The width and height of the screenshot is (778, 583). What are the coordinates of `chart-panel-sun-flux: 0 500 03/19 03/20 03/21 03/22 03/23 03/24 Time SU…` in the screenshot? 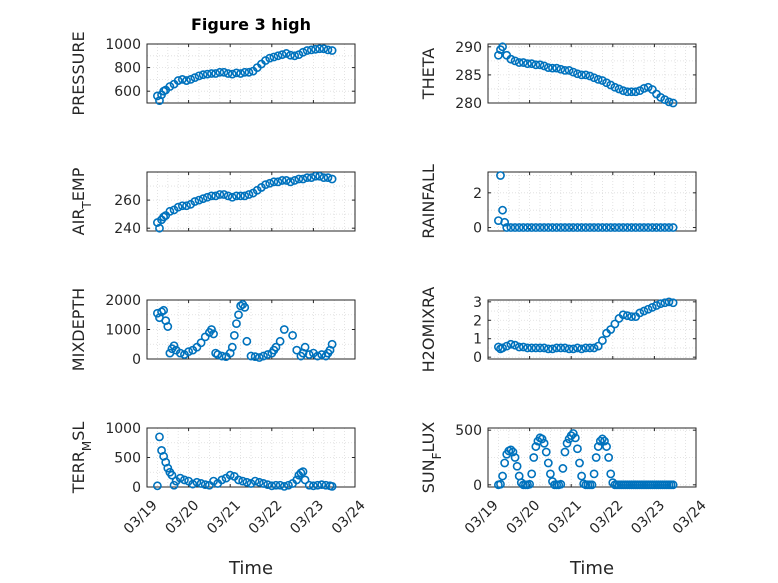 It's located at (564, 500).